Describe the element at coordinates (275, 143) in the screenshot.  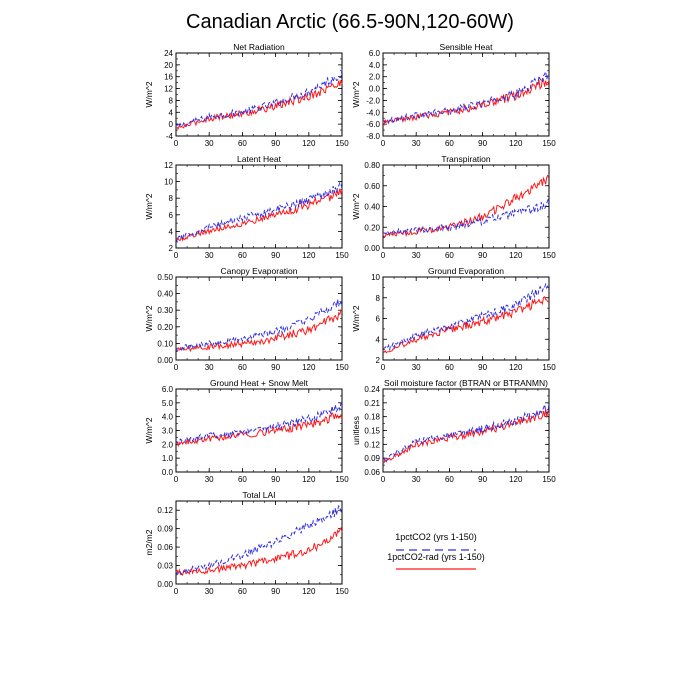
I see `panel-net-radiation-xtick-label: 90` at that location.